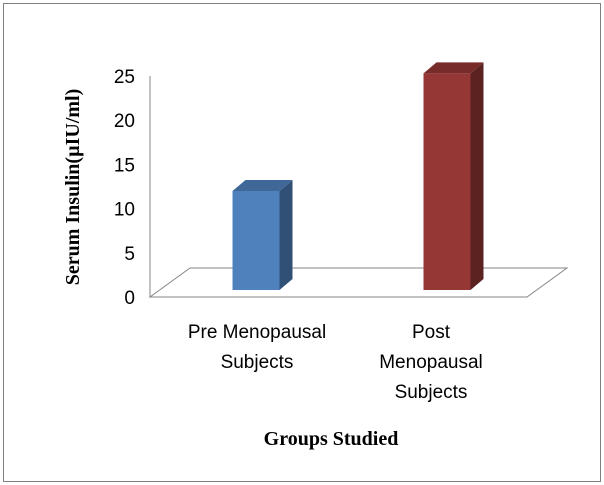 Image resolution: width=604 pixels, height=485 pixels. I want to click on x-category-label: Pre Menopausal Subjects, so click(257, 347).